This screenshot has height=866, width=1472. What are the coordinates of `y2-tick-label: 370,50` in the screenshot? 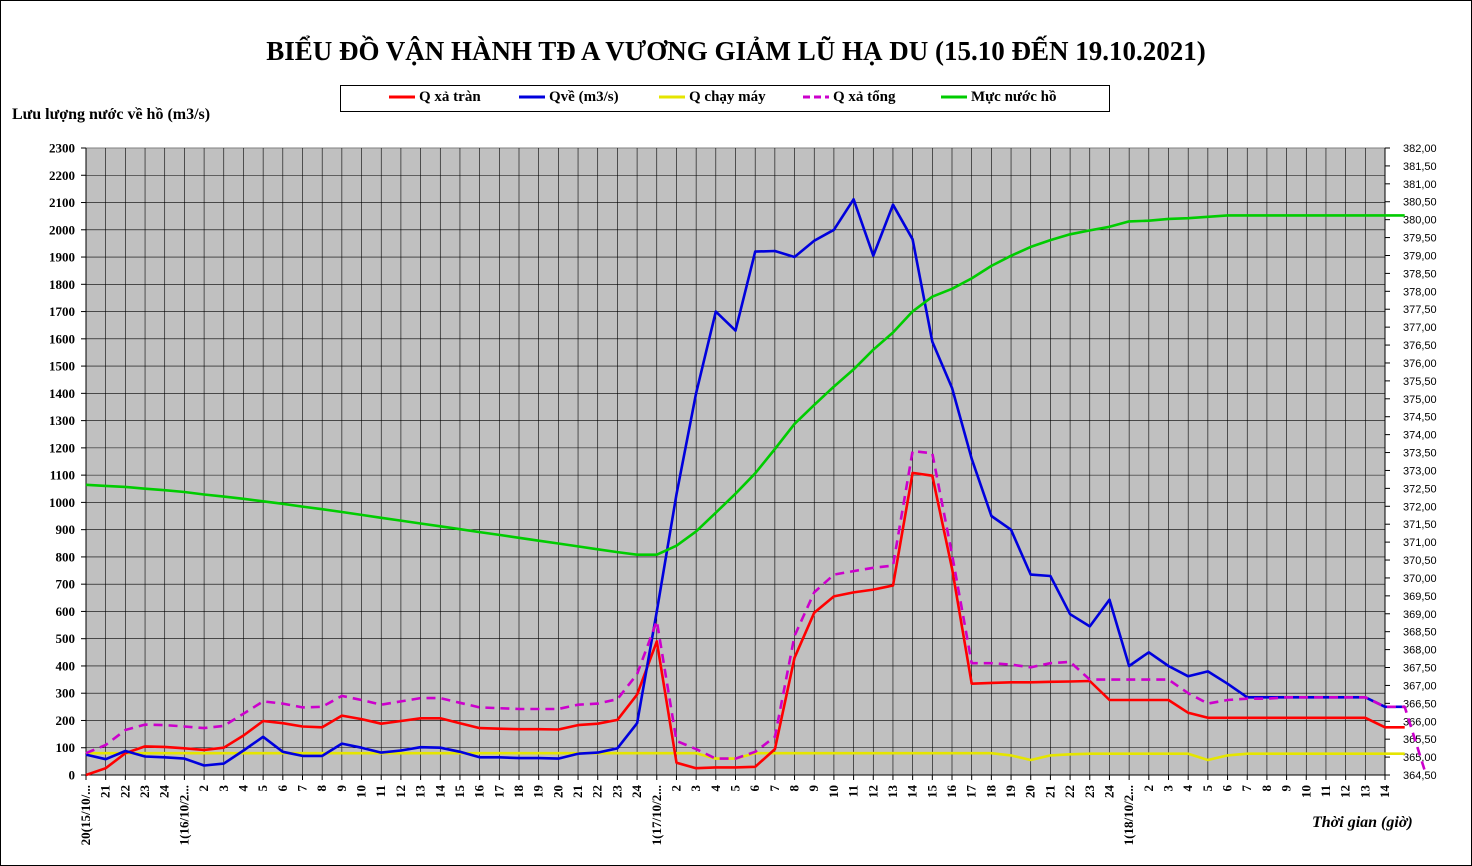 It's located at (1420, 561).